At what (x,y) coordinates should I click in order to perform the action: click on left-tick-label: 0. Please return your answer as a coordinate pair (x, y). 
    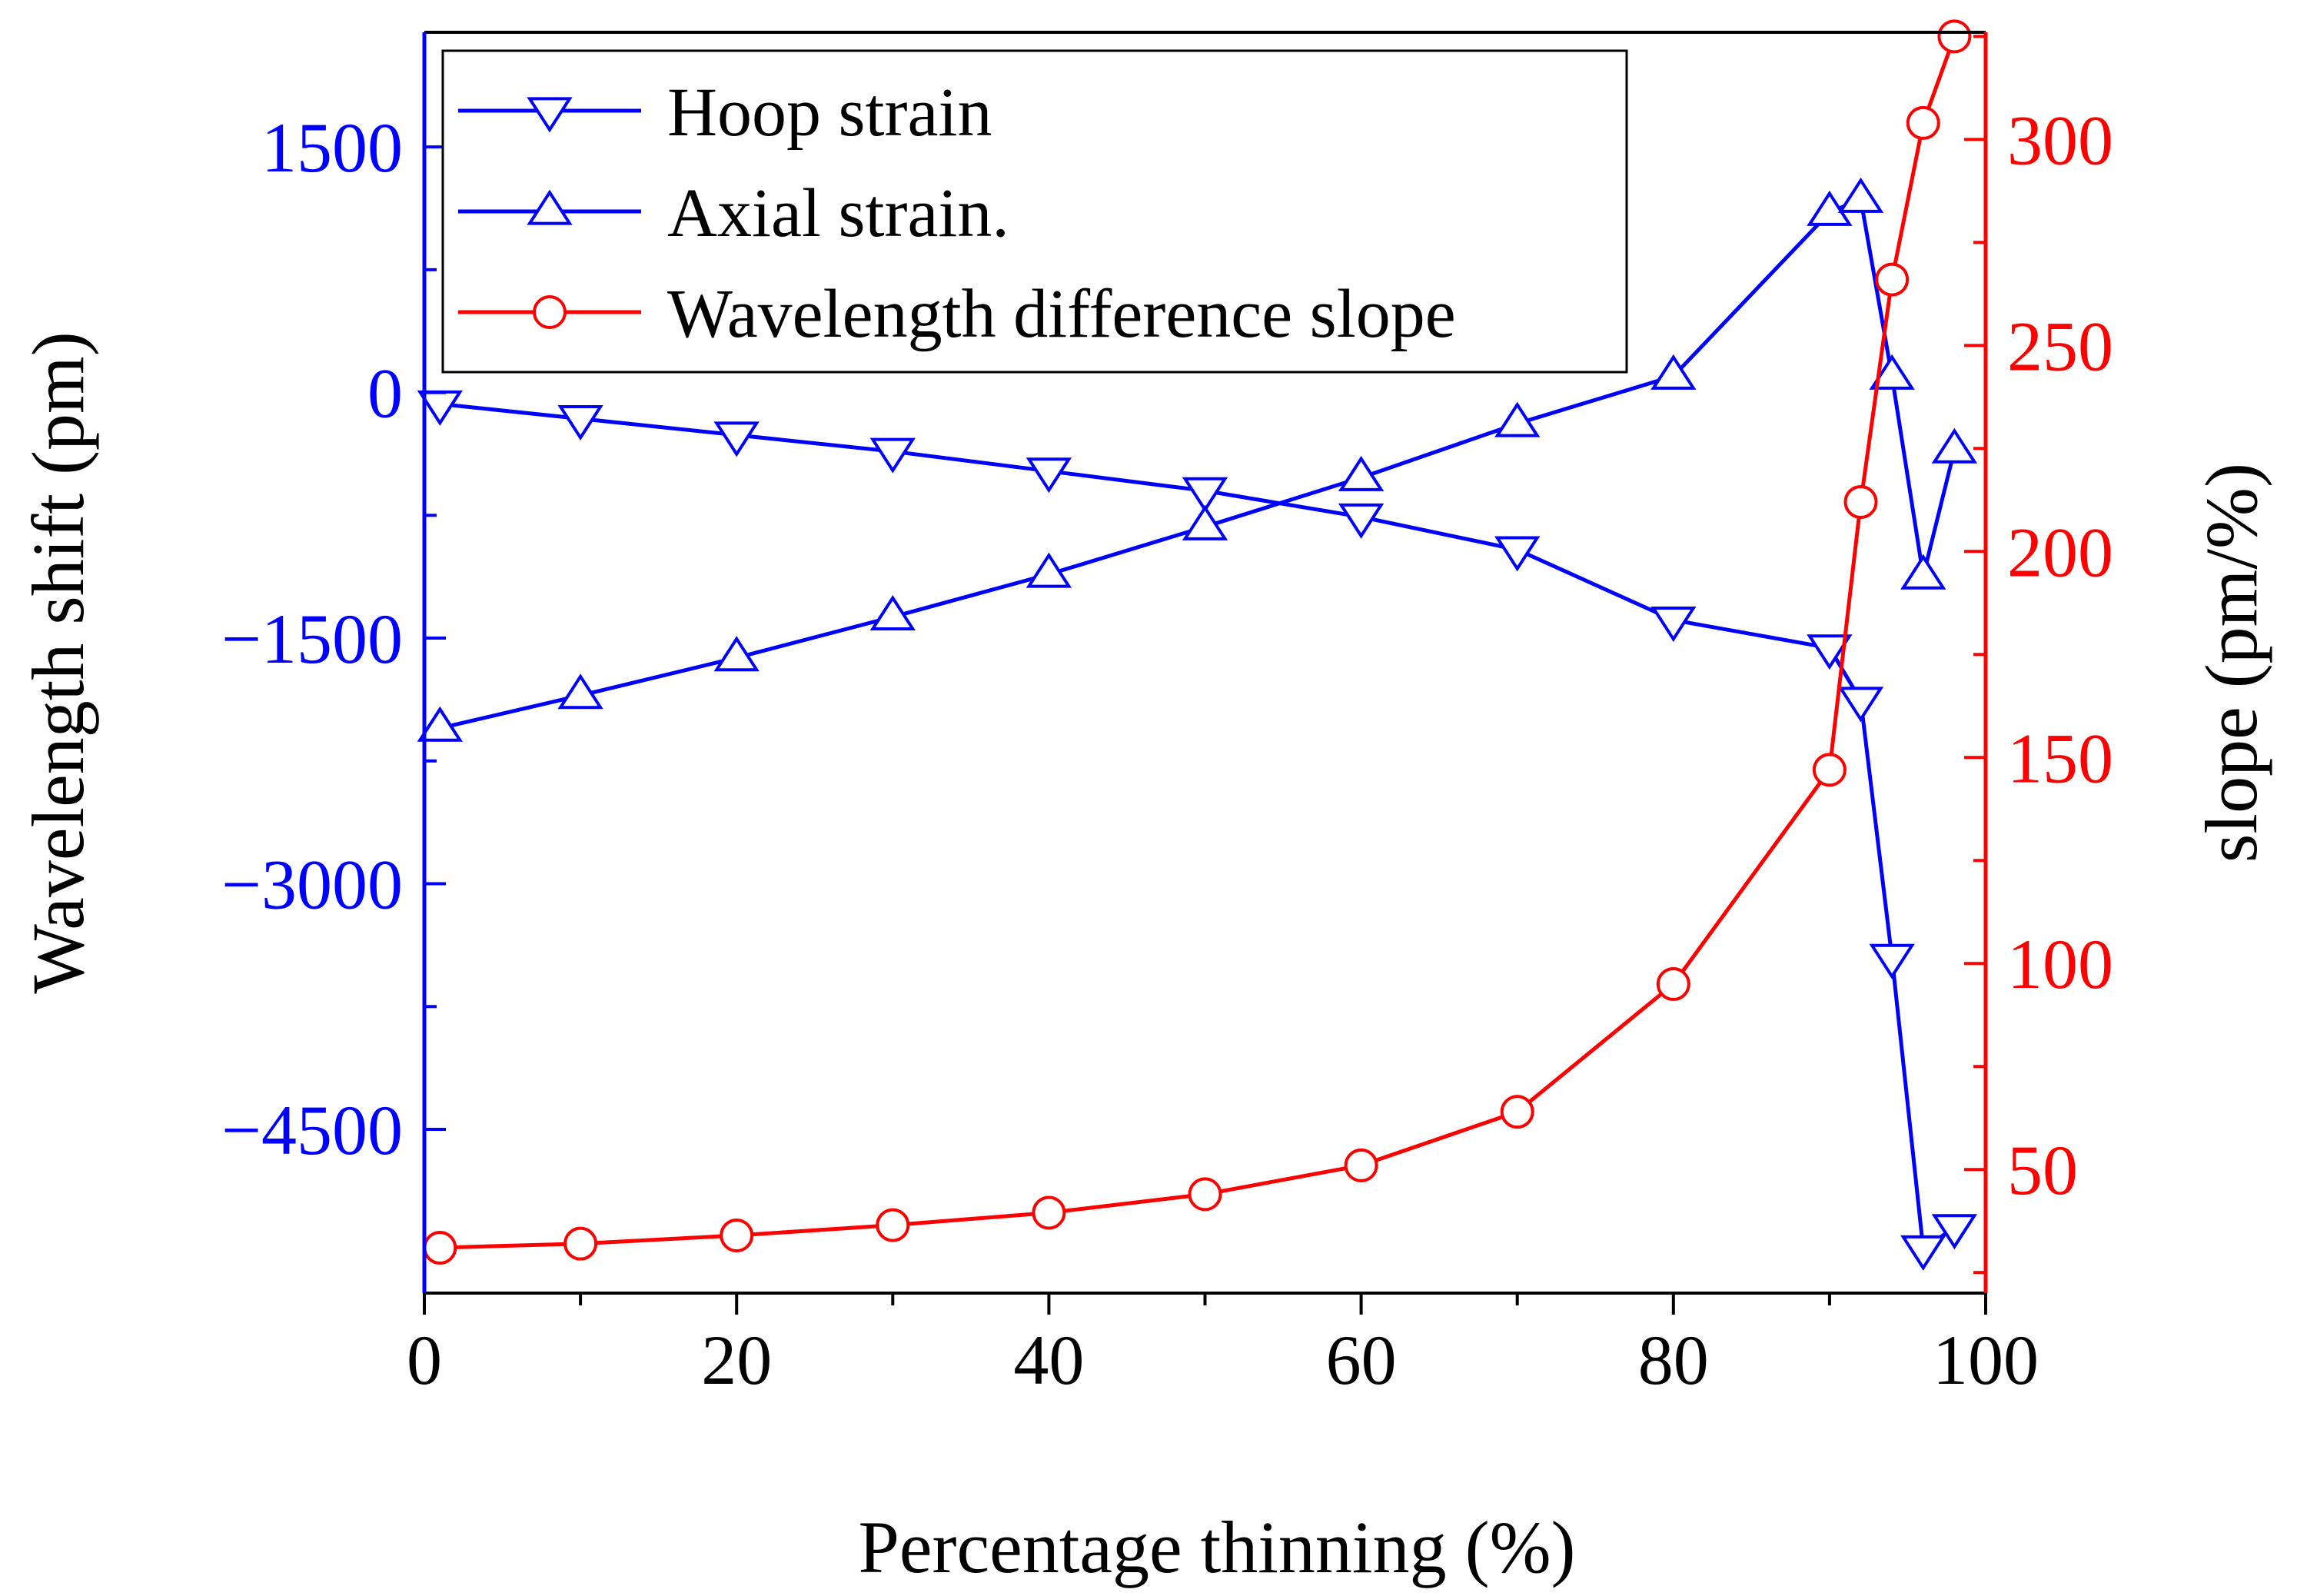
    Looking at the image, I should click on (385, 393).